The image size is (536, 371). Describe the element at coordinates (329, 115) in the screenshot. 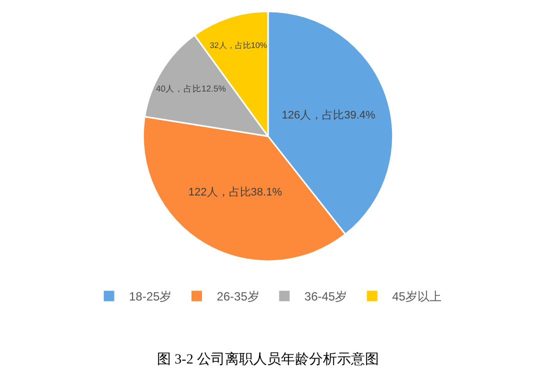

I see `data-label: 126人，占比39.4%` at that location.